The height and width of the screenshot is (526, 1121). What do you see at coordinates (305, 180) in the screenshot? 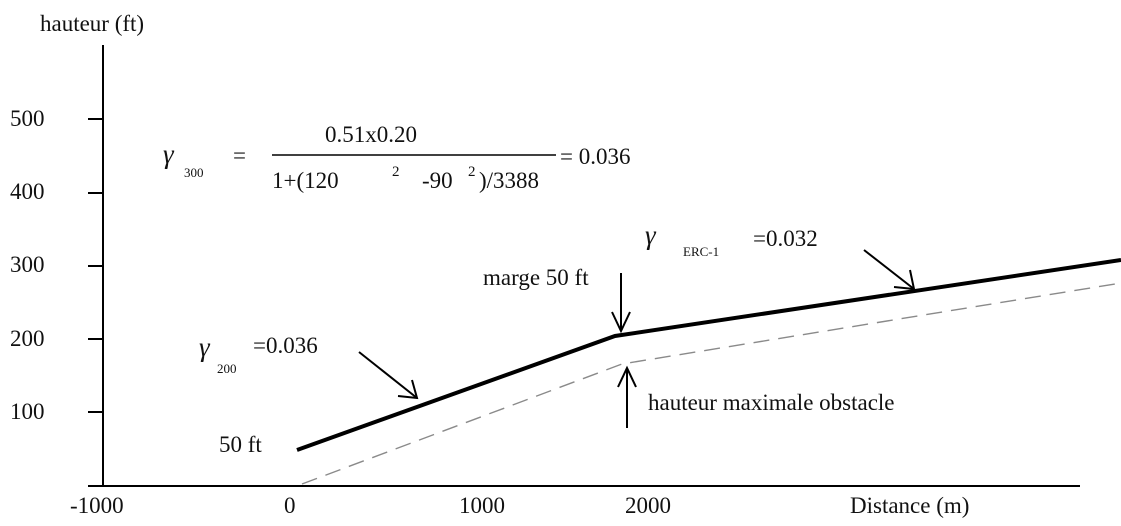
I see `formula-denominator-part: 1+(120` at bounding box center [305, 180].